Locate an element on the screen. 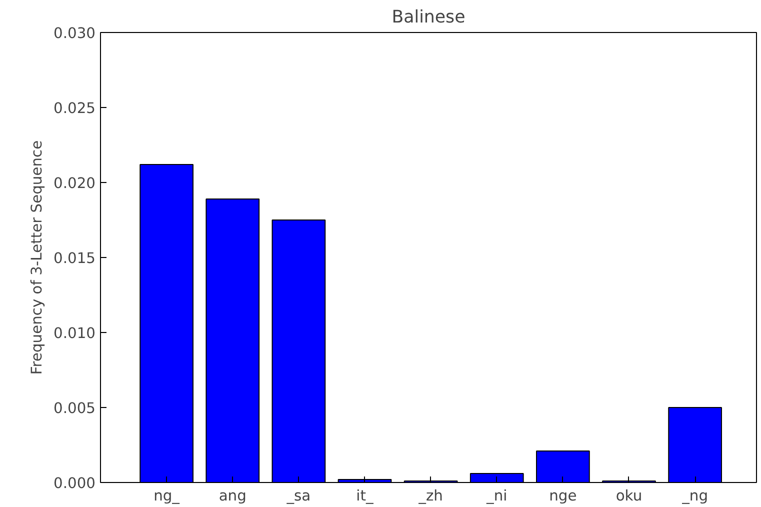 The height and width of the screenshot is (507, 761). chart-title: Balinese is located at coordinates (429, 18).